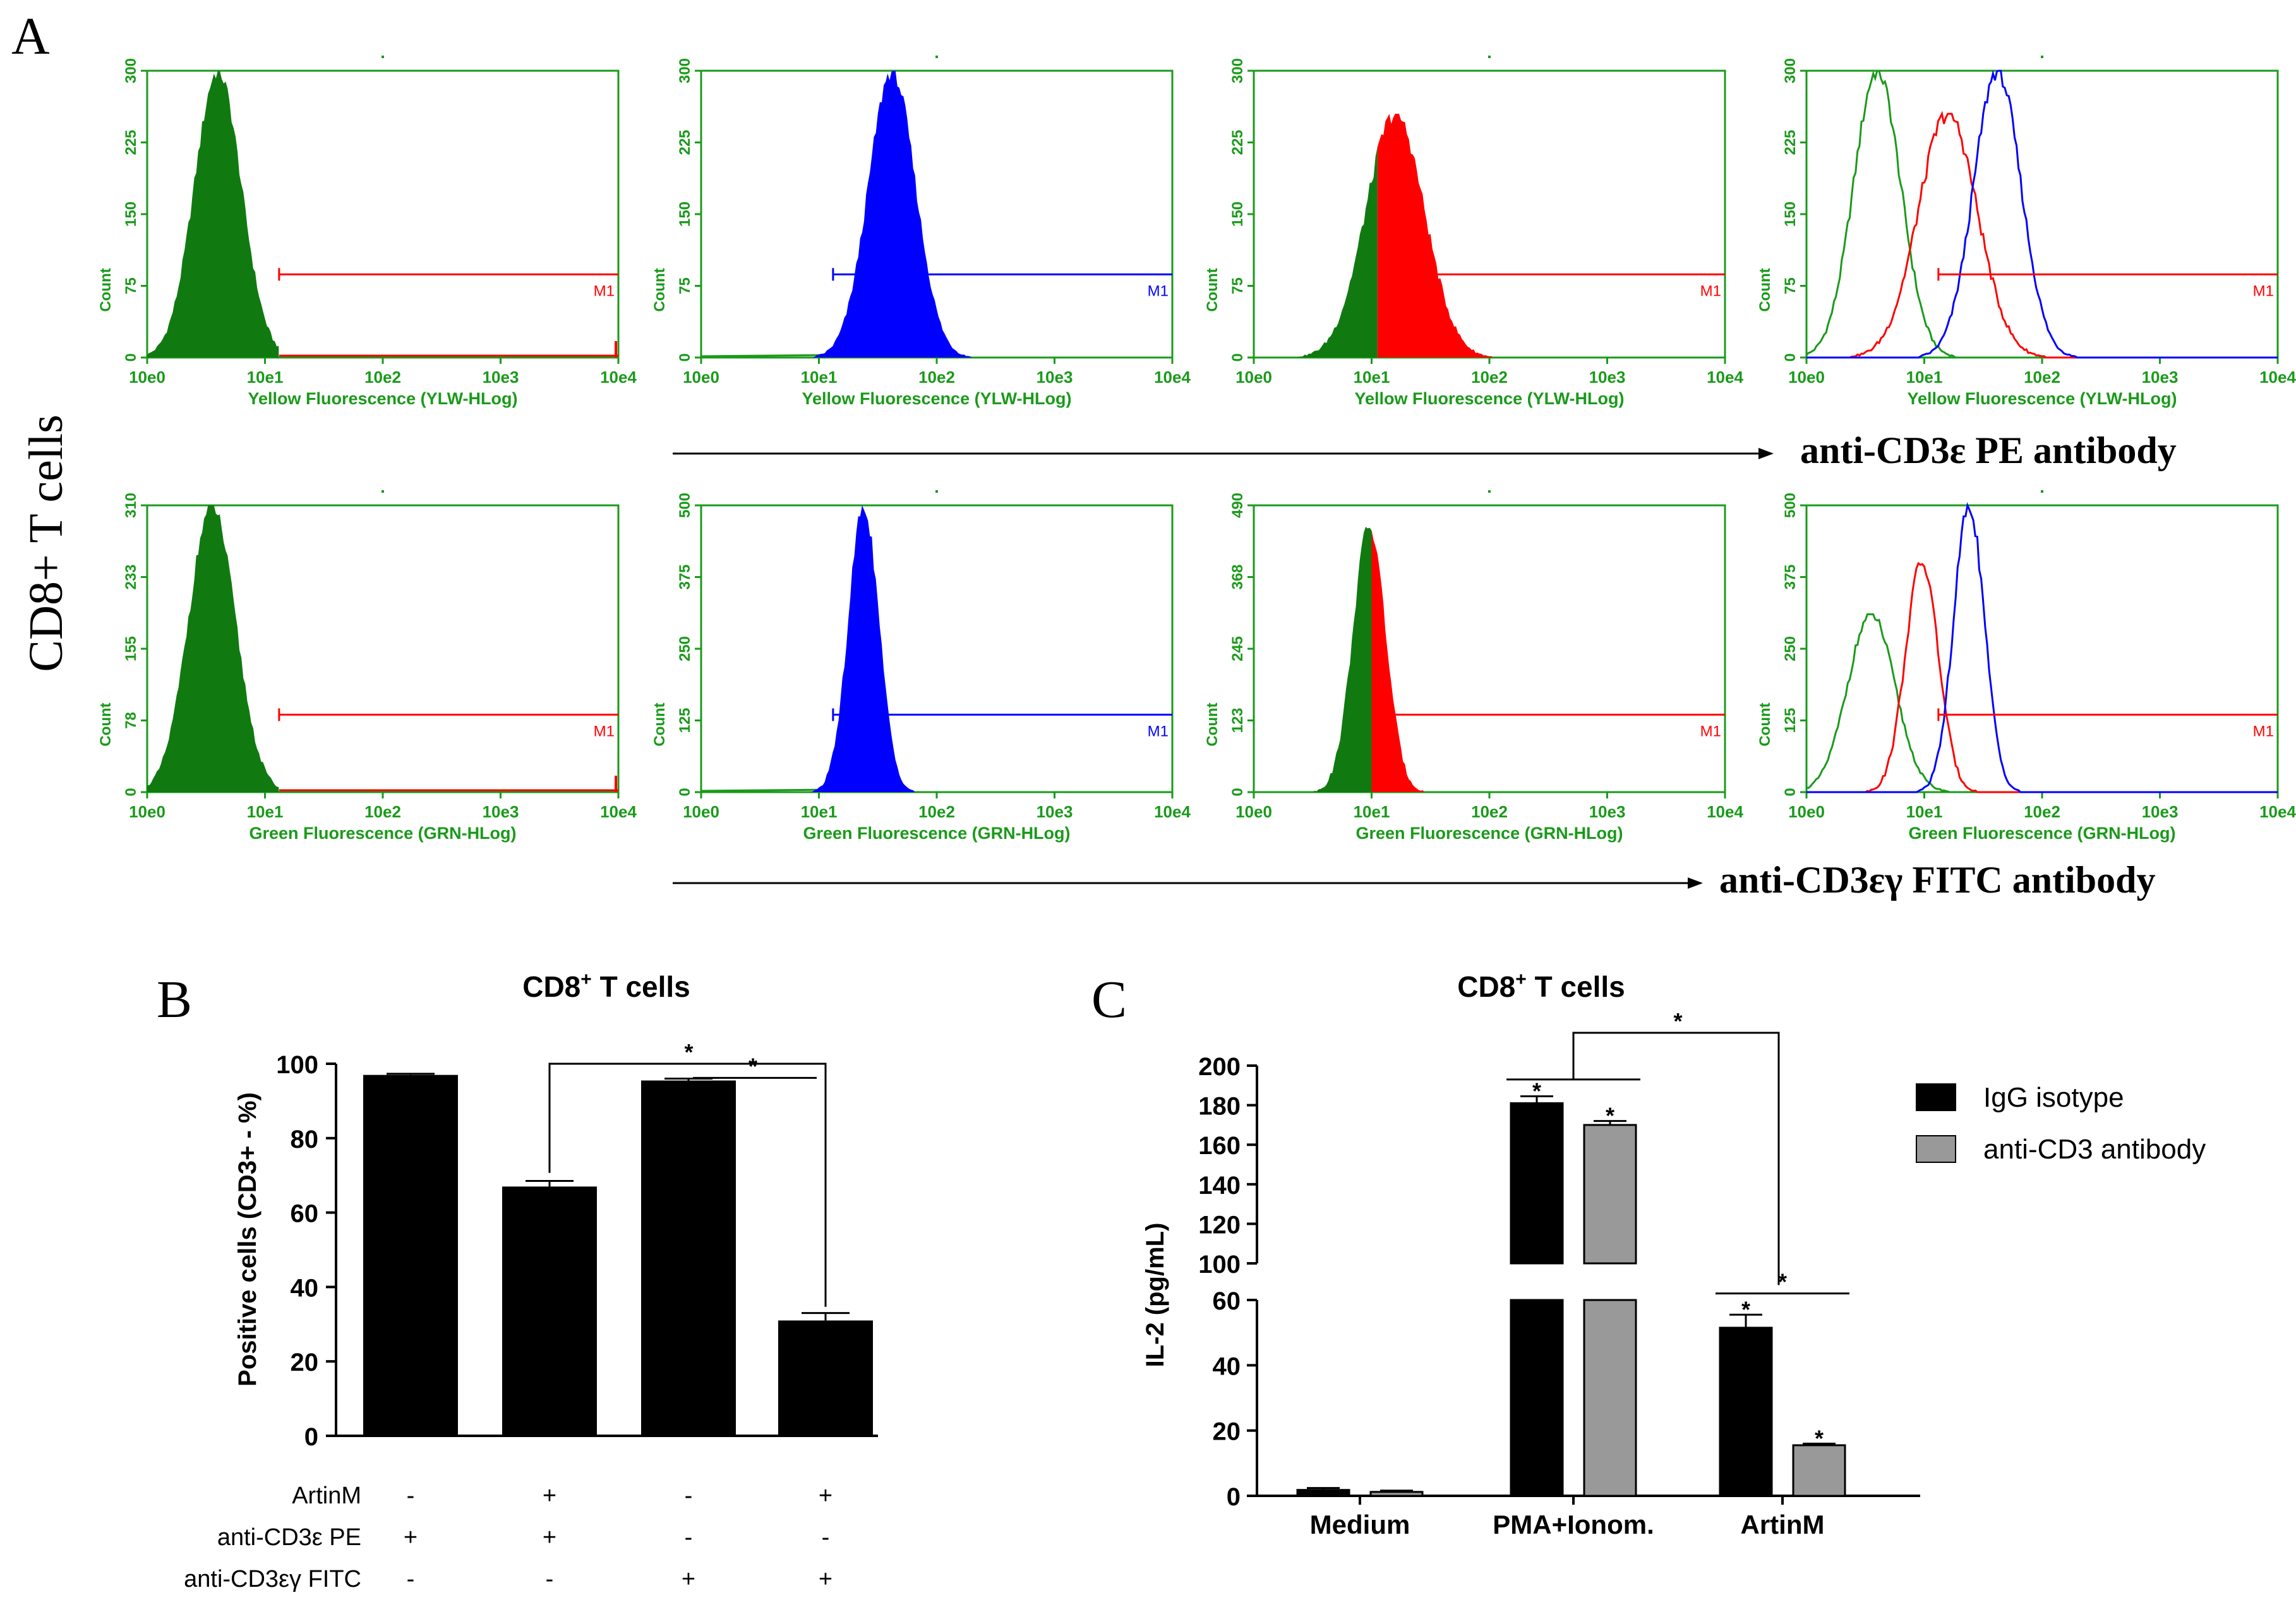  What do you see at coordinates (1219, 1225) in the screenshot?
I see `y-tick-label: 120` at bounding box center [1219, 1225].